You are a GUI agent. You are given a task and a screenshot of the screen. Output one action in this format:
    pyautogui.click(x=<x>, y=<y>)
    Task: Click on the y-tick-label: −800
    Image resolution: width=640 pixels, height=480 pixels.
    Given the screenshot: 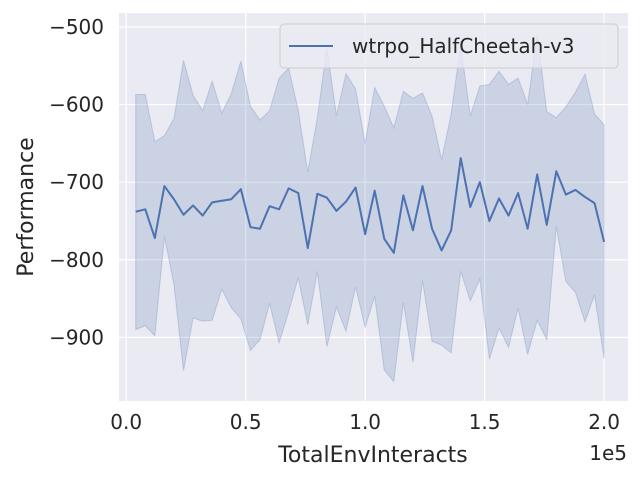 What is the action you would take?
    pyautogui.click(x=76, y=260)
    